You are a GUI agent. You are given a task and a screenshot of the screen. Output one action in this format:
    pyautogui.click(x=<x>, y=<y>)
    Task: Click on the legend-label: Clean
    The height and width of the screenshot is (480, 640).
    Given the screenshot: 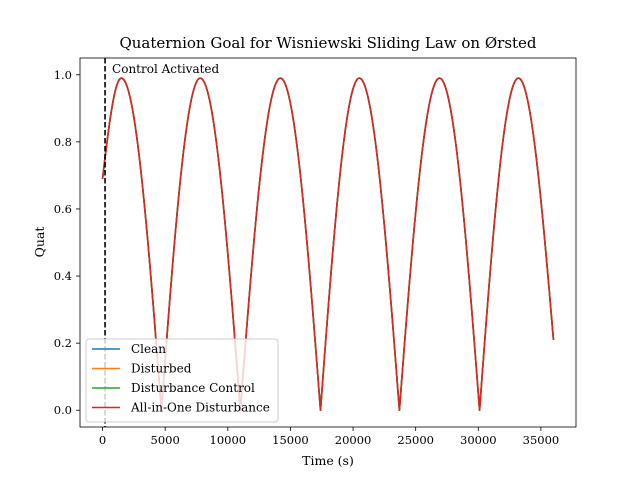 What is the action you would take?
    pyautogui.click(x=148, y=349)
    